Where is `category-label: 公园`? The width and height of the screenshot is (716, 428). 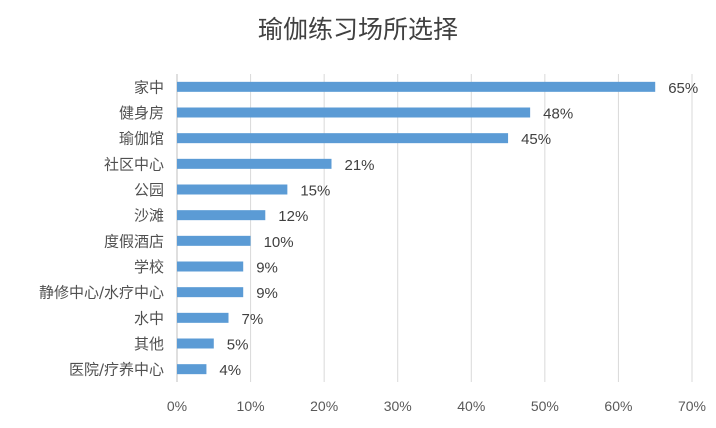 category-label: 公园 is located at coordinates (149, 190).